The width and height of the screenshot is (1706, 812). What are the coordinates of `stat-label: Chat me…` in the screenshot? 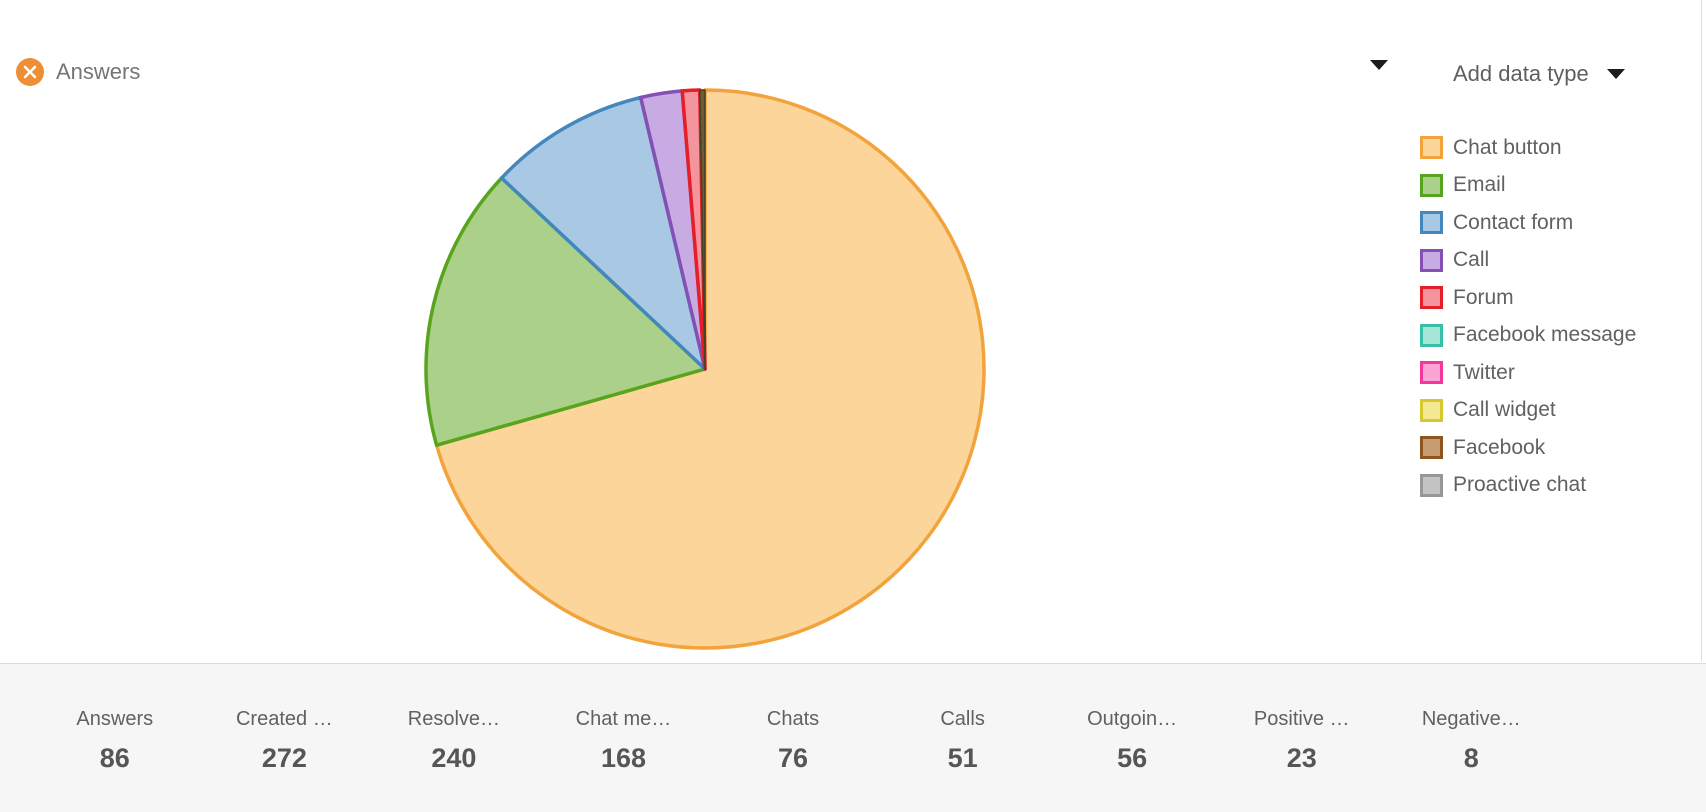 It's located at (623, 719).